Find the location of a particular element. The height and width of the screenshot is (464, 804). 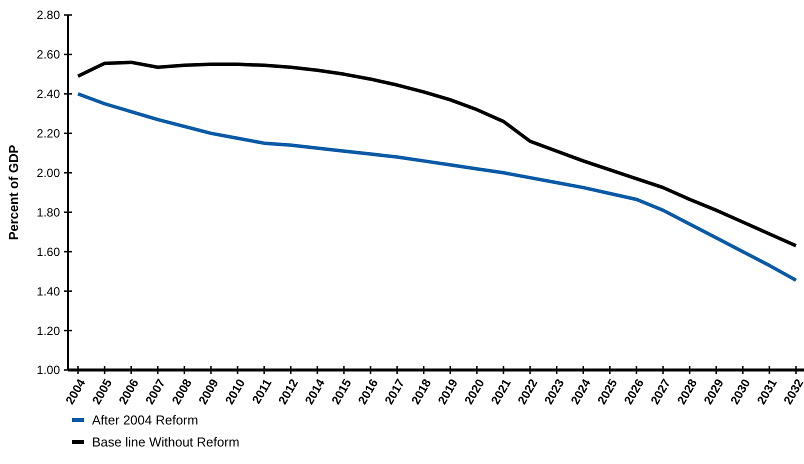

y-tick-label: 2.40 is located at coordinates (48, 94).